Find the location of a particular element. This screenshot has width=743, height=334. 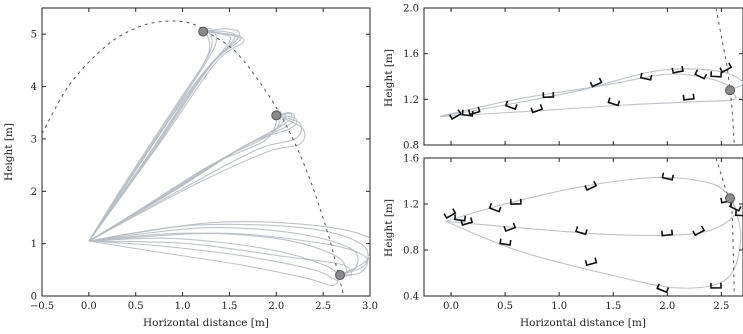

y-tick-label: 0 is located at coordinates (34, 297).